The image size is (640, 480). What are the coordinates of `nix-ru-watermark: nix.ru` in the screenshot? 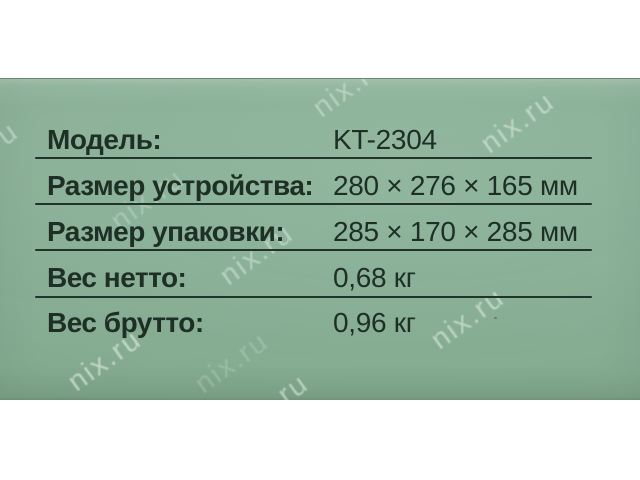 It's located at (272, 375).